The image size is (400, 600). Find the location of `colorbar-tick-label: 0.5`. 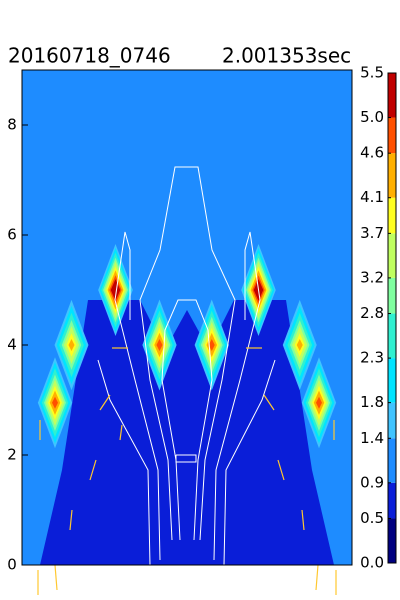

colorbar-tick-label: 0.5 is located at coordinates (372, 518).